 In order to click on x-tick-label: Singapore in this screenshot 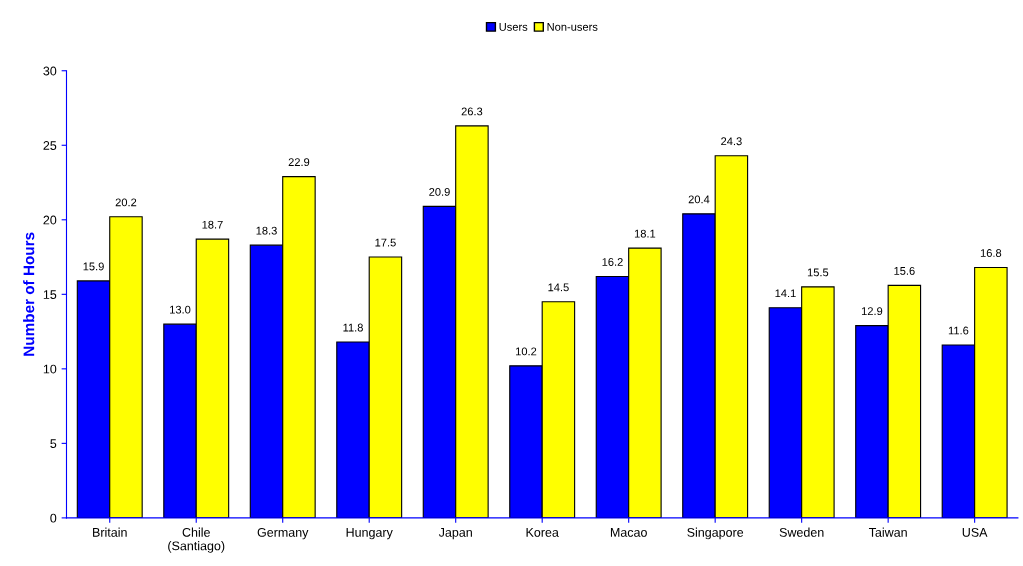, I will do `click(715, 533)`.